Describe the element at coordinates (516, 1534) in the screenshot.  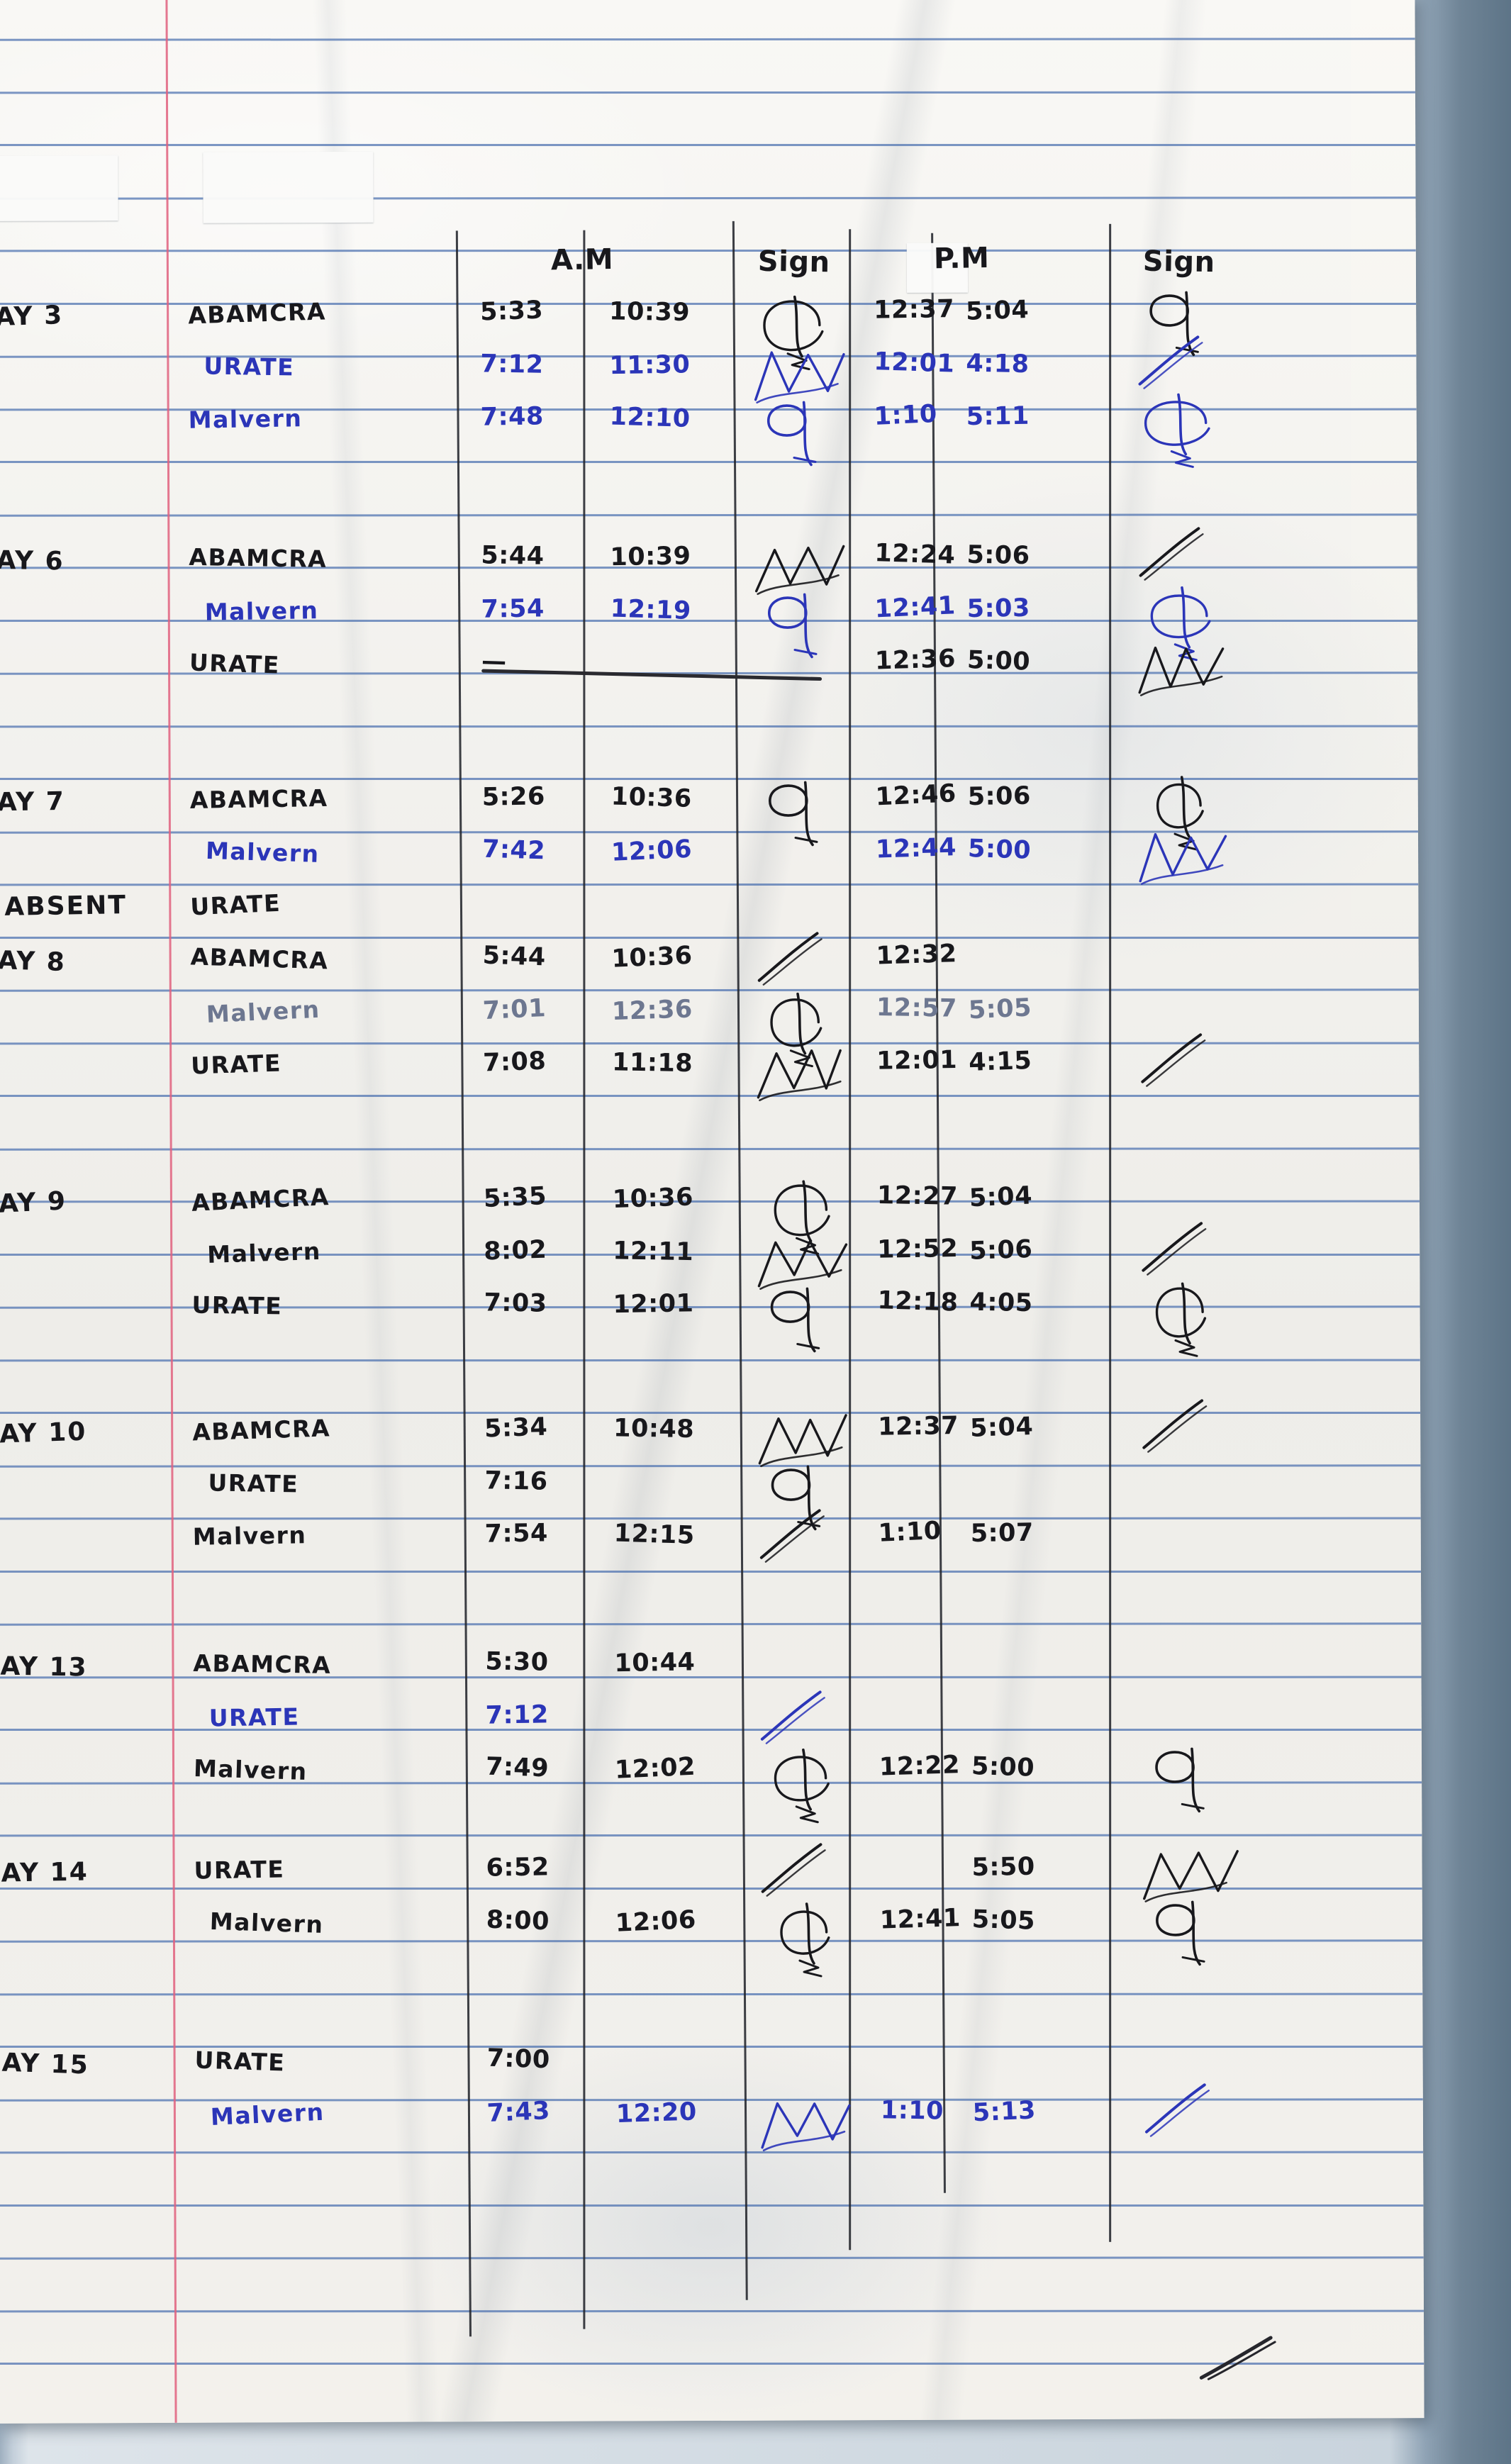
I see `time-am-in: 7:54` at that location.